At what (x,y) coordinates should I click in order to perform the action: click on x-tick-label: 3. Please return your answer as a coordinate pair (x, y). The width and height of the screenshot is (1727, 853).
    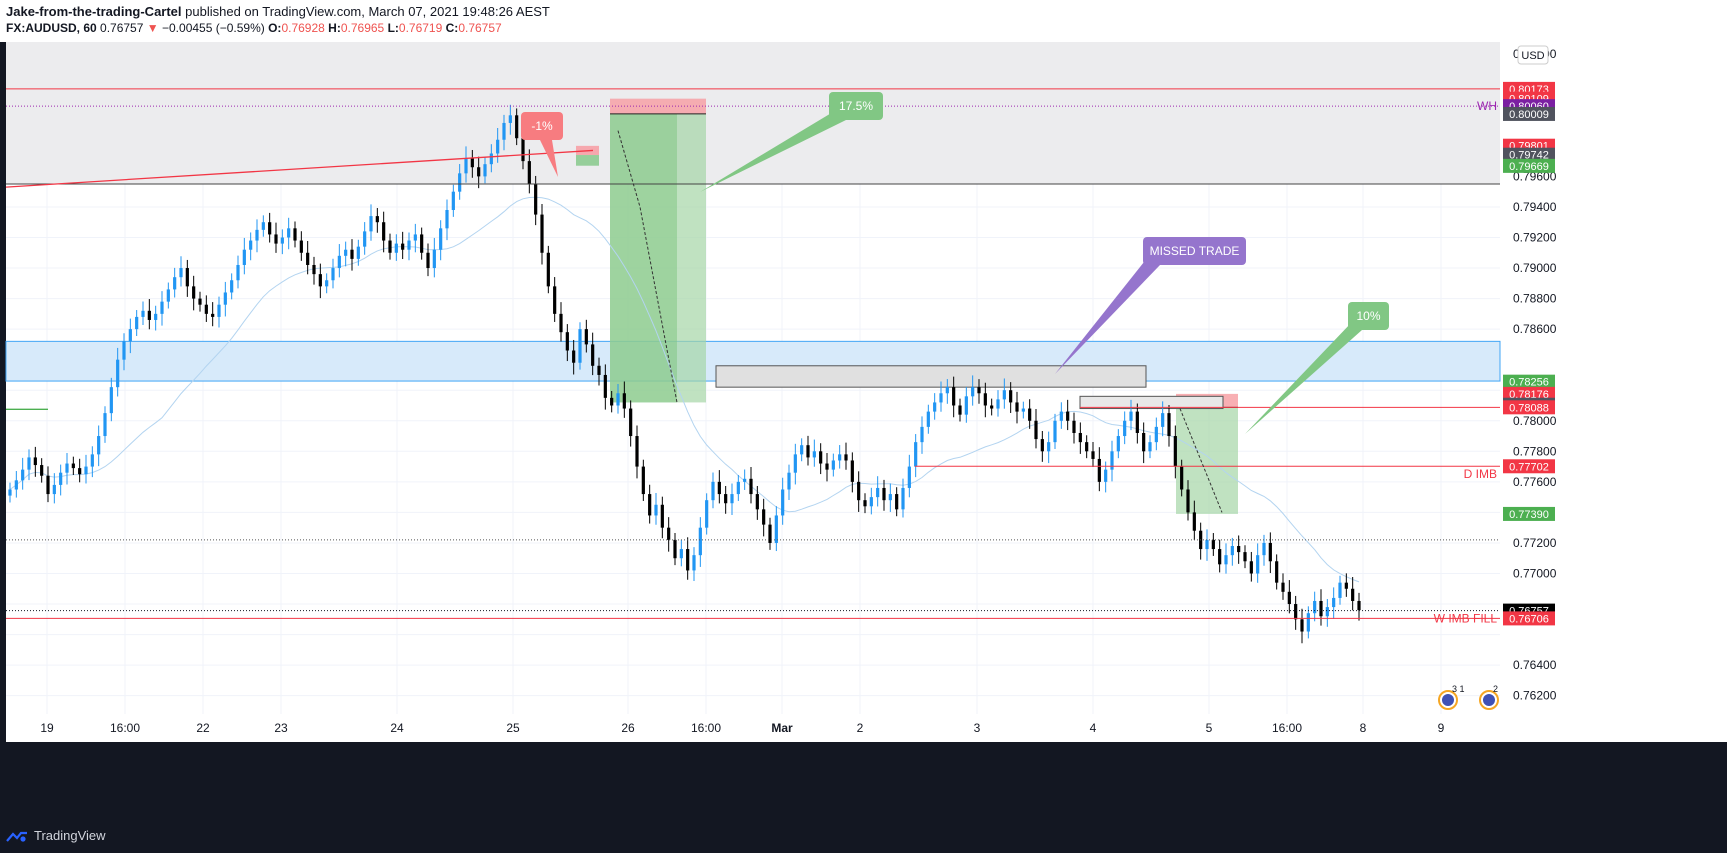
    Looking at the image, I should click on (977, 728).